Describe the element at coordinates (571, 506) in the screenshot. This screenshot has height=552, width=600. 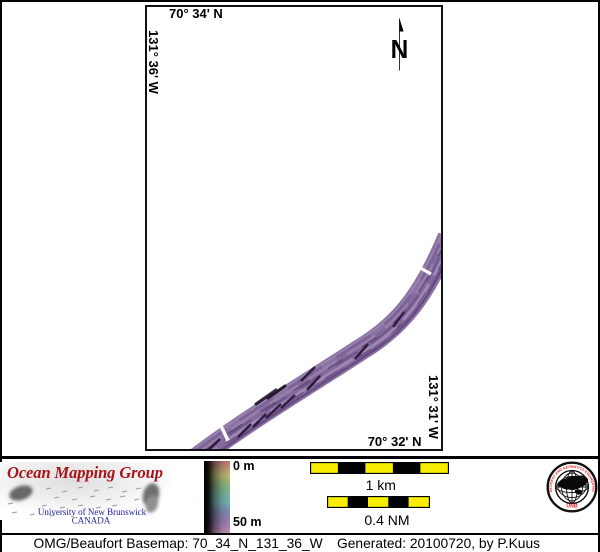
I see `svg-text: UNB` at that location.